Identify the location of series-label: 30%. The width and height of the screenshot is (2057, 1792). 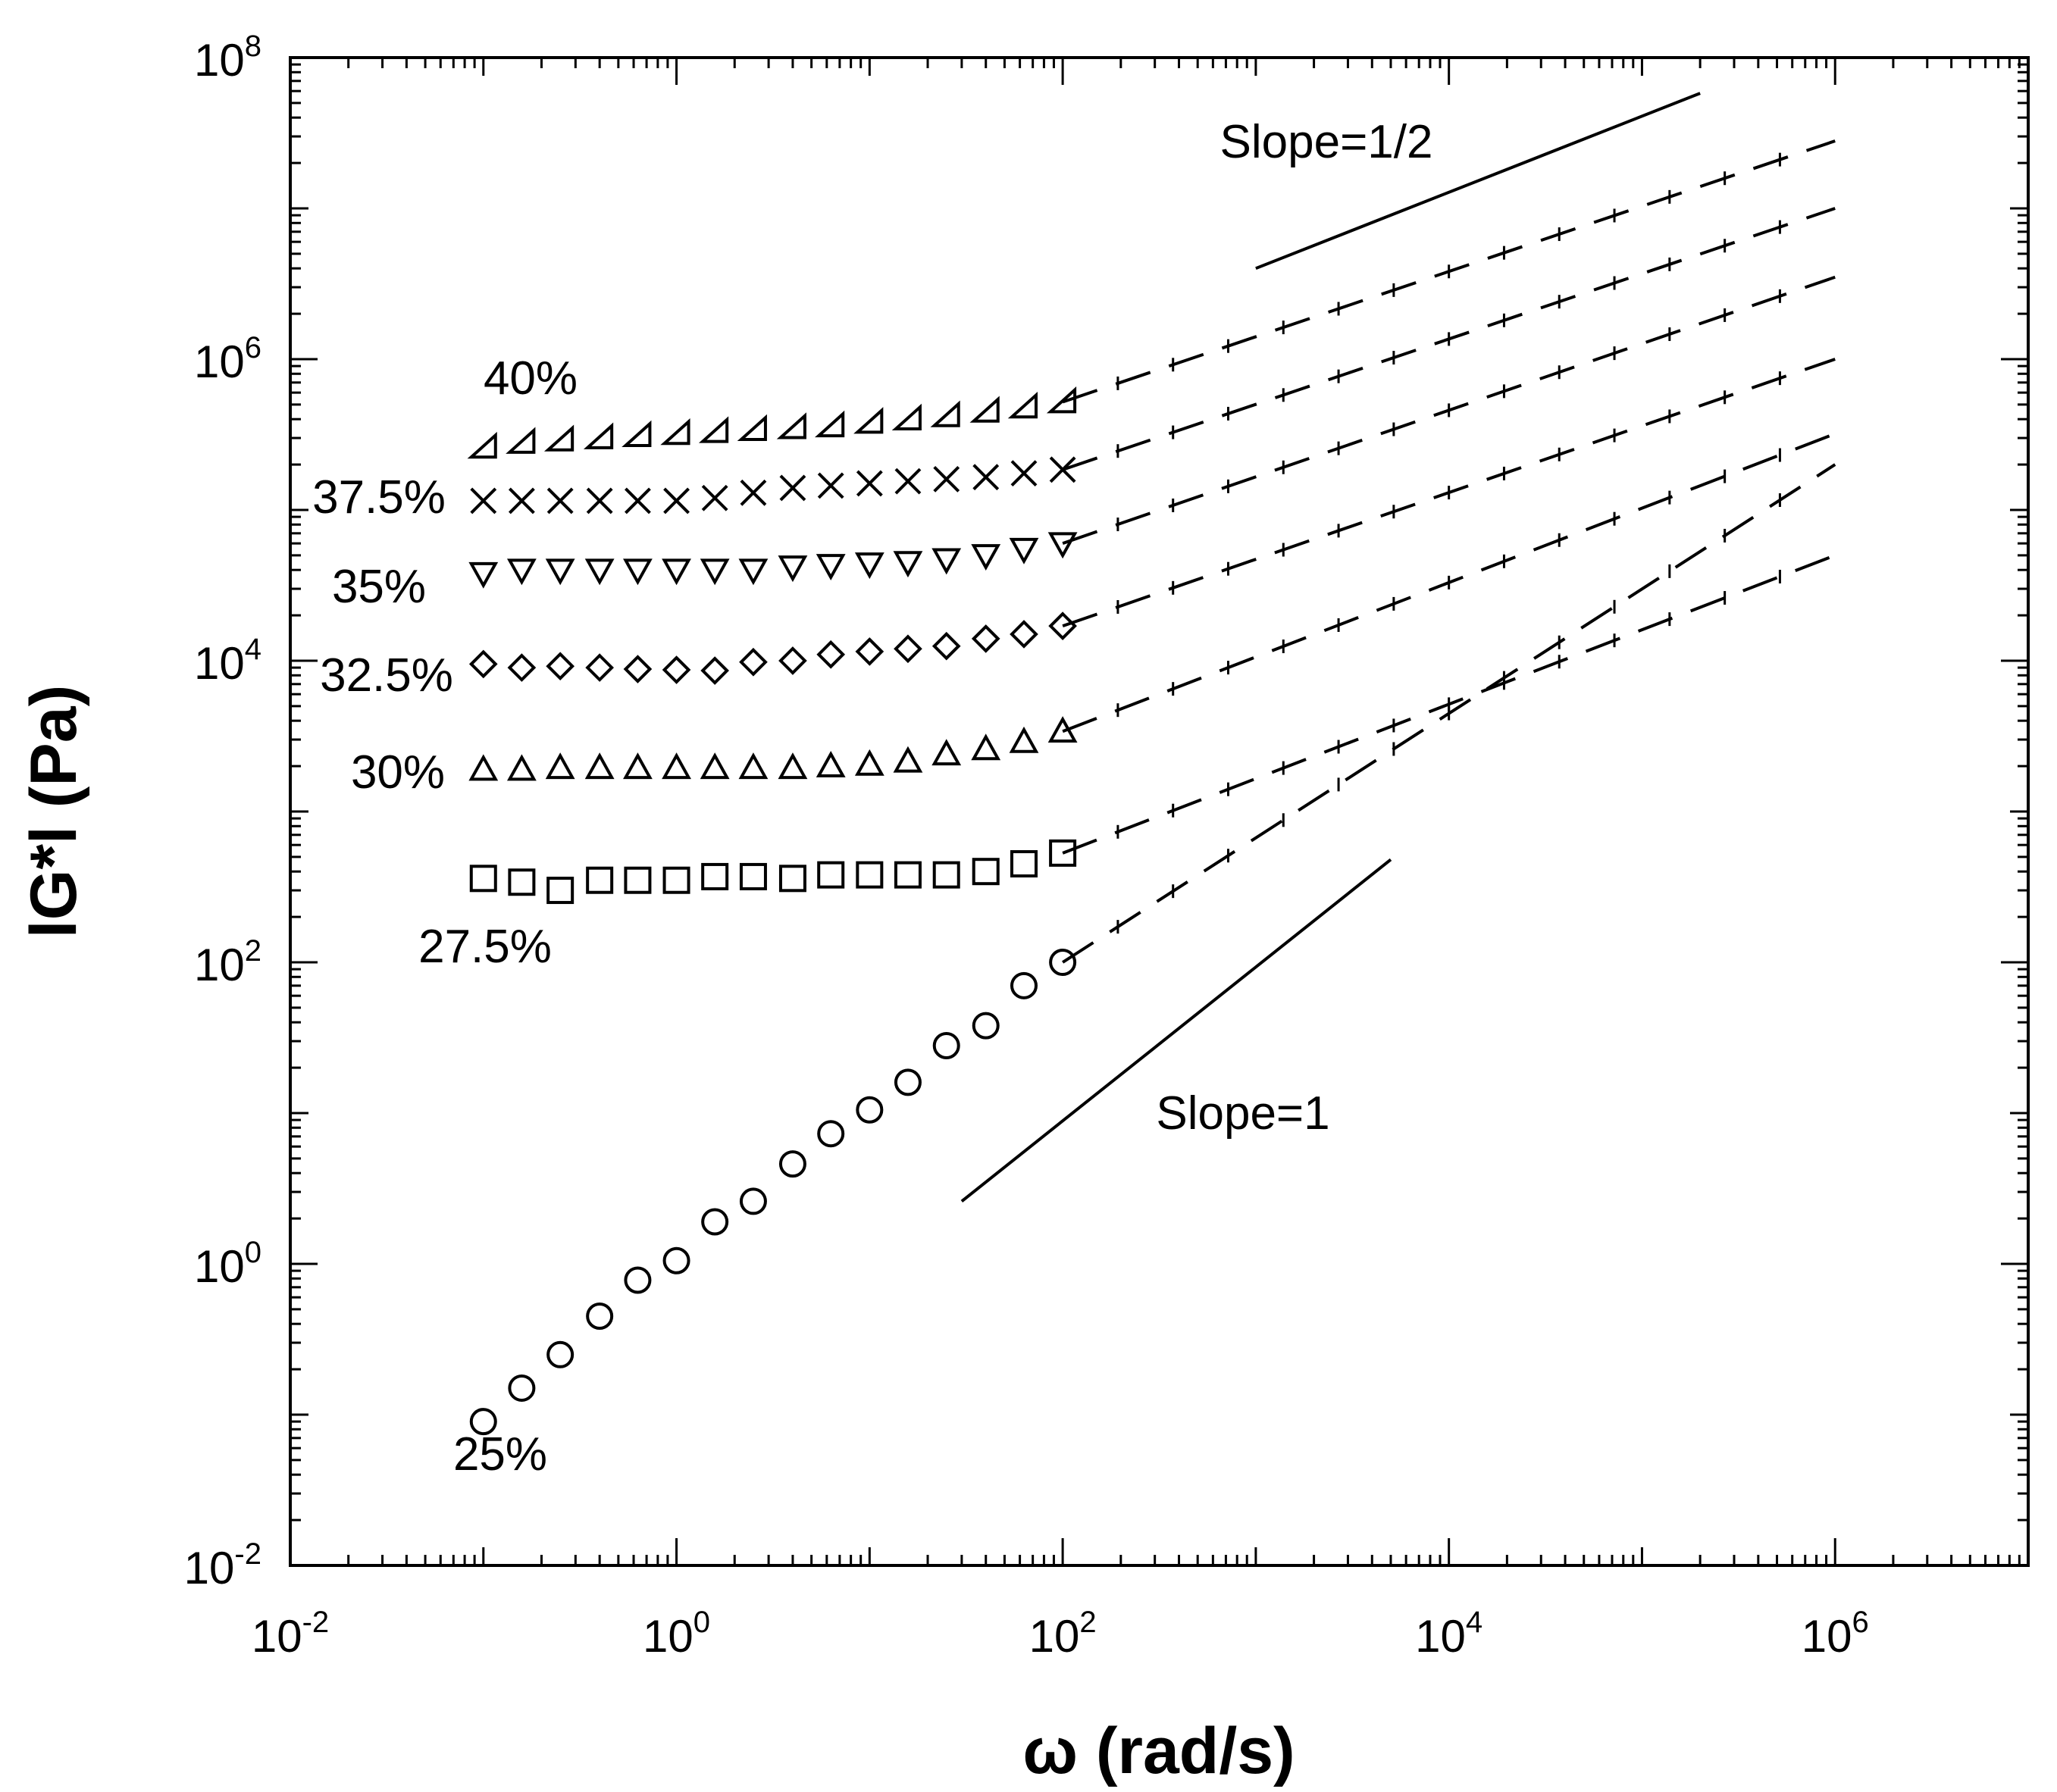
(398, 772).